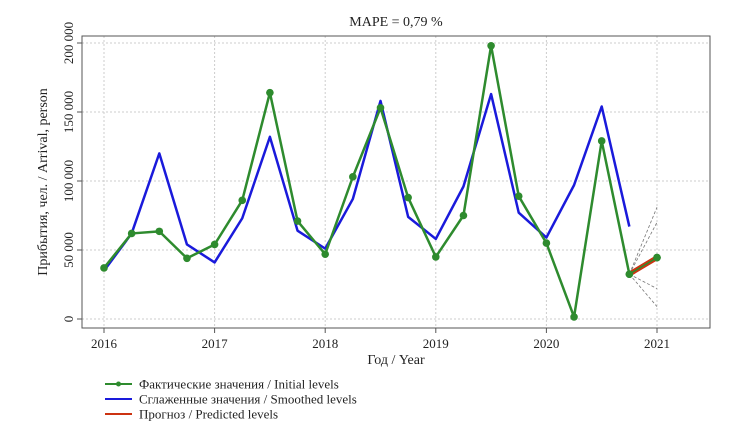  What do you see at coordinates (248, 399) in the screenshot?
I see `legend-label: Сглаженные значения / Smoothed levels` at bounding box center [248, 399].